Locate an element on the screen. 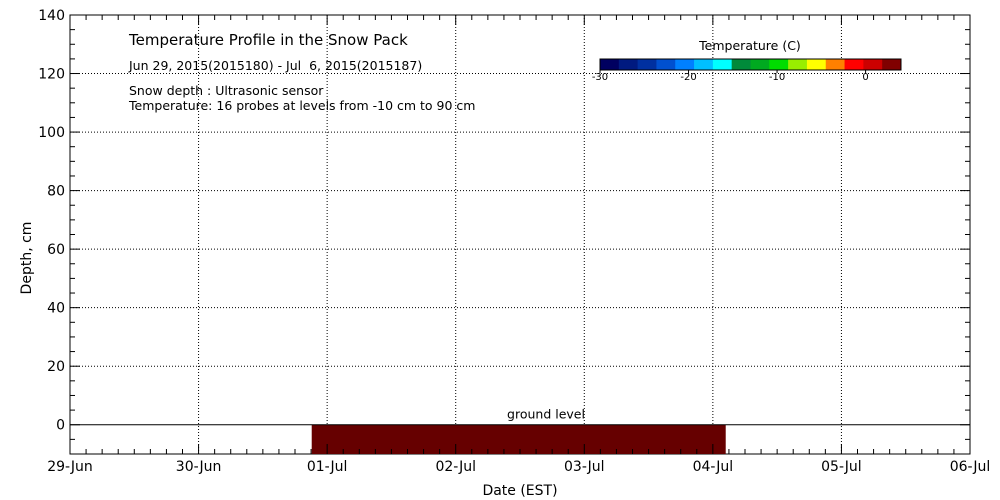 The height and width of the screenshot is (500, 1000). x-tick-label: 03-Jul is located at coordinates (584, 467).